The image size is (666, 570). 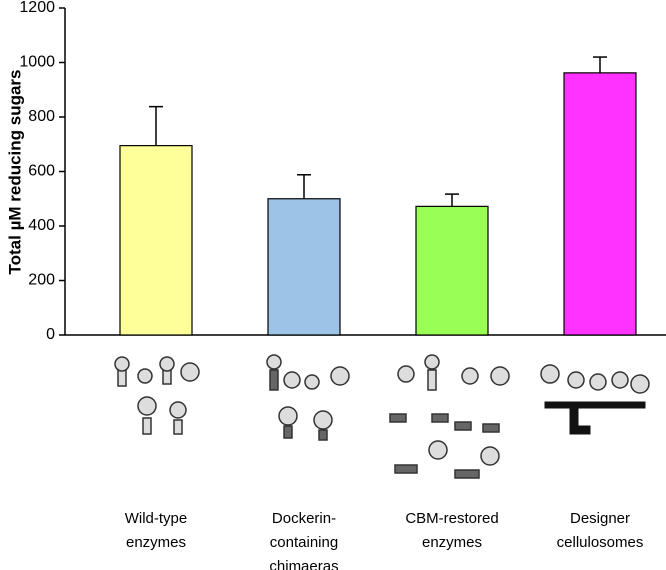 What do you see at coordinates (157, 395) in the screenshot?
I see `icons-wild-type` at bounding box center [157, 395].